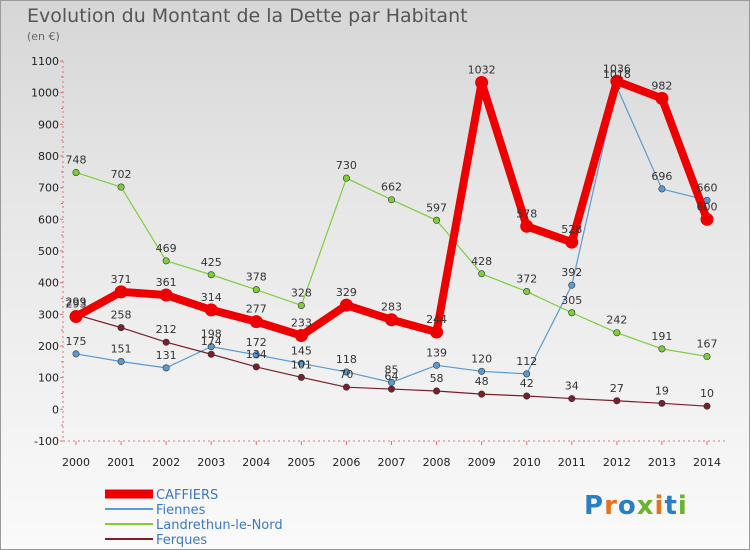 The height and width of the screenshot is (550, 750). Describe the element at coordinates (707, 206) in the screenshot. I see `data-label-caffiers: 600` at that location.